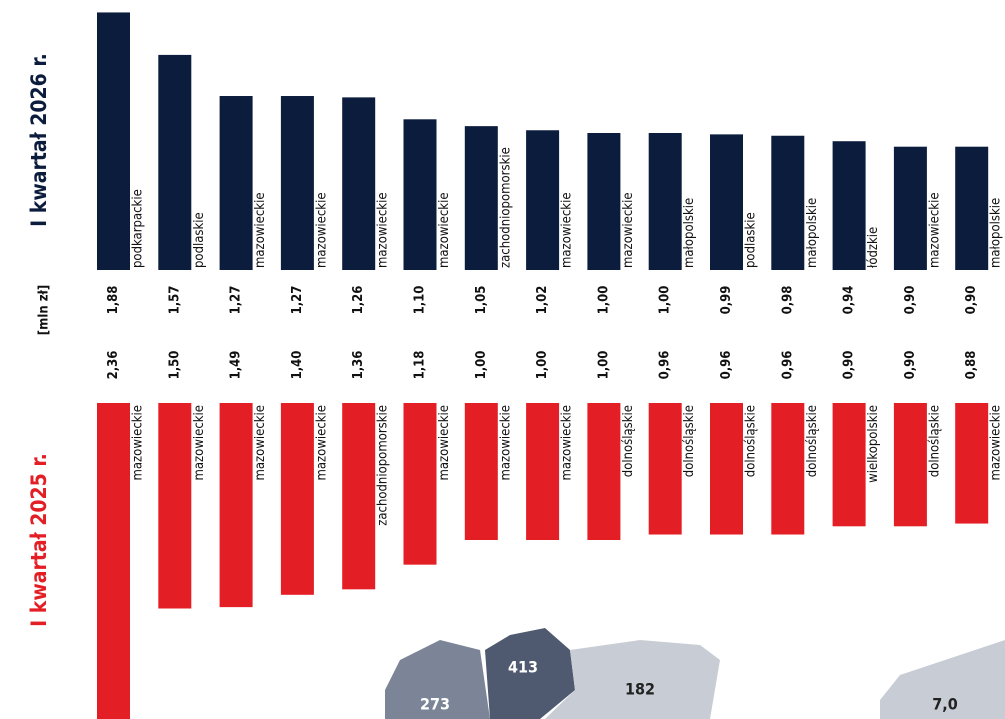 The image size is (1005, 719). Describe the element at coordinates (435, 704) in the screenshot. I see `map-label: 273` at that location.